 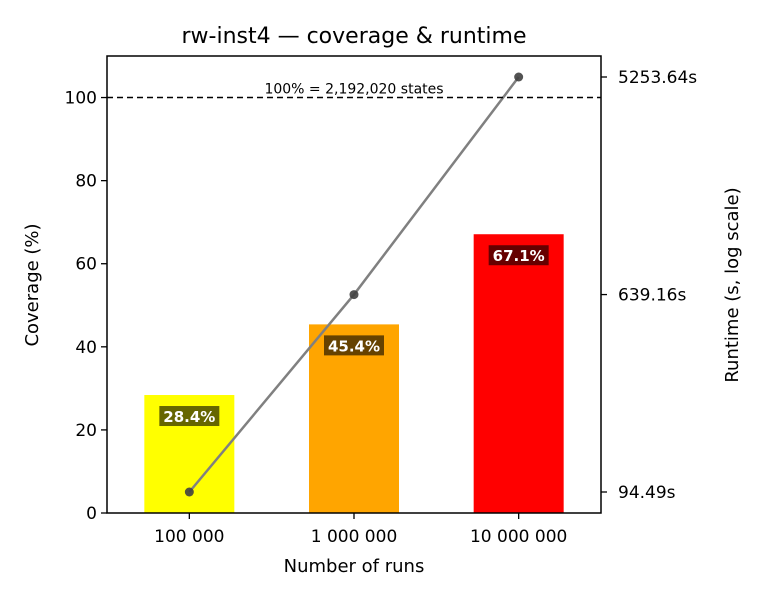 I want to click on runtime-tick-label: 5253.64s, so click(x=657, y=78).